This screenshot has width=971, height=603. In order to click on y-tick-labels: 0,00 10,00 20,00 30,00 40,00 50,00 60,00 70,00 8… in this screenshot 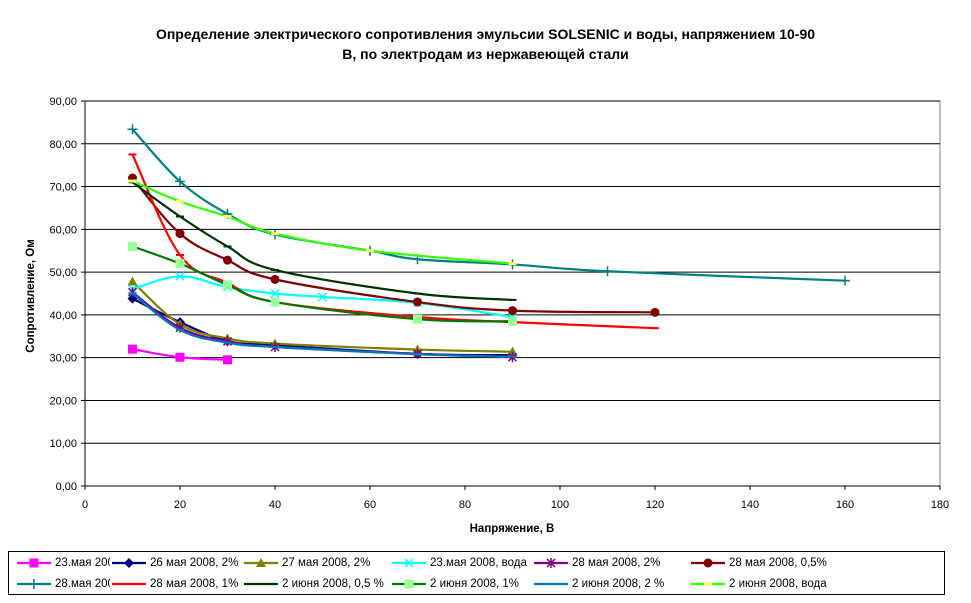, I will do `click(63, 294)`.